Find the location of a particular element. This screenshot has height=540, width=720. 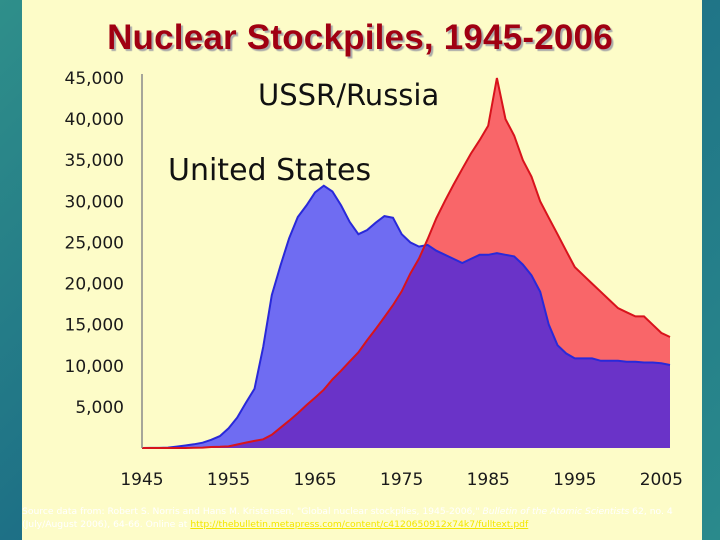

y-tick-label: 30,000 is located at coordinates (94, 202).